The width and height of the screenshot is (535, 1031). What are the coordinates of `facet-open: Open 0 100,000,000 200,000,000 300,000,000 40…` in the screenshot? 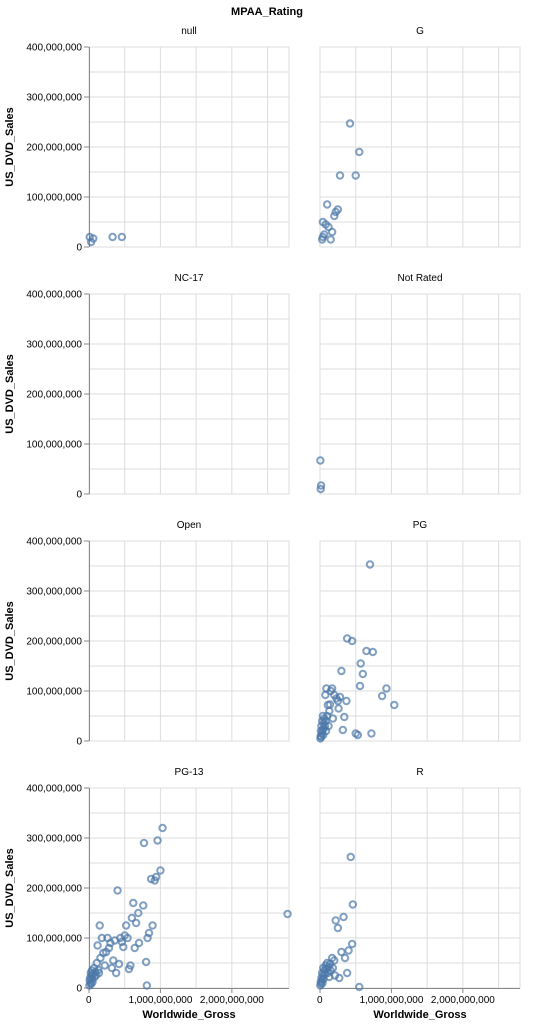 It's located at (147, 634).